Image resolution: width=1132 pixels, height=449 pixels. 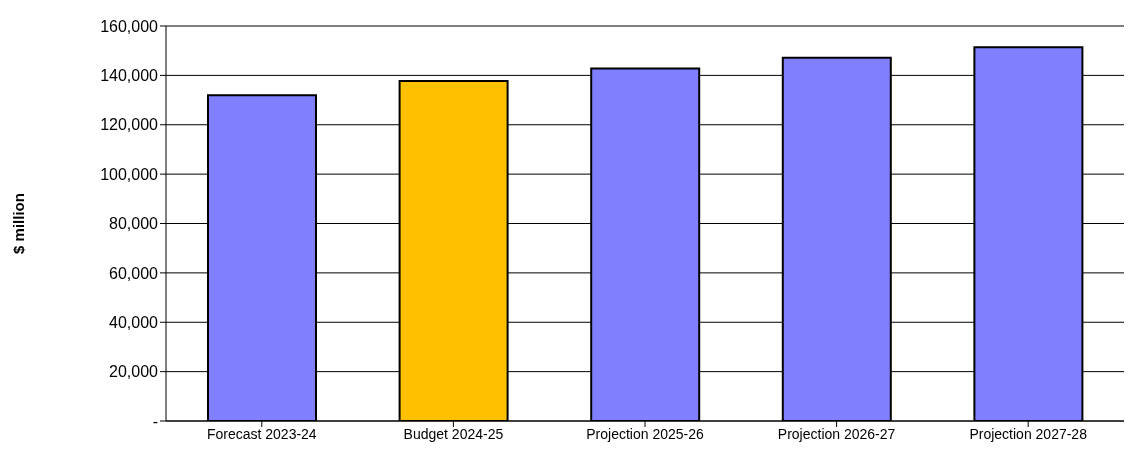 What do you see at coordinates (134, 322) in the screenshot?
I see `y-tick-label: 40,000` at bounding box center [134, 322].